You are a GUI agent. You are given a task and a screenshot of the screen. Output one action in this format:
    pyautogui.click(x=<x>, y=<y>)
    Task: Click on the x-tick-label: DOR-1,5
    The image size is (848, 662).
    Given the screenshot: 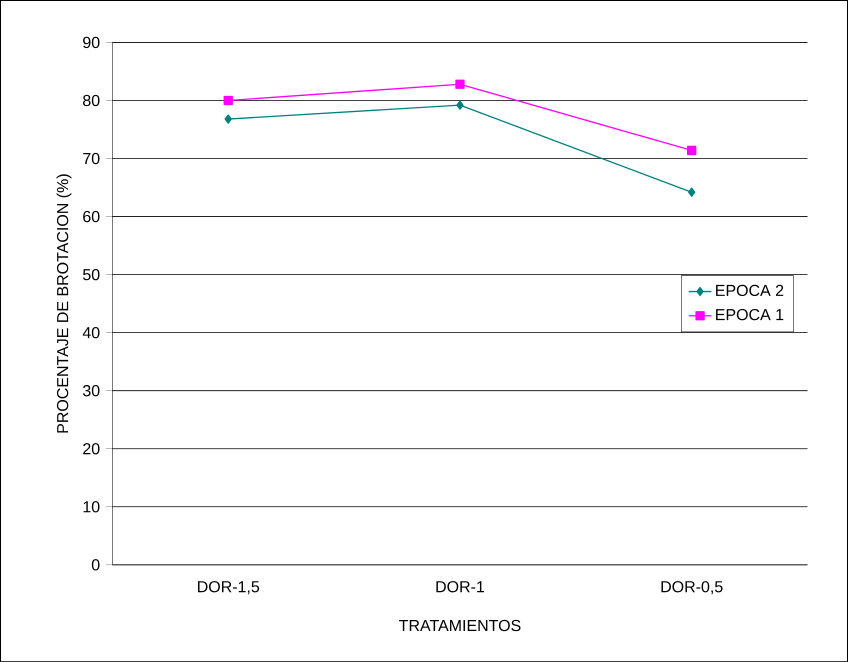 What is the action you would take?
    pyautogui.click(x=229, y=587)
    